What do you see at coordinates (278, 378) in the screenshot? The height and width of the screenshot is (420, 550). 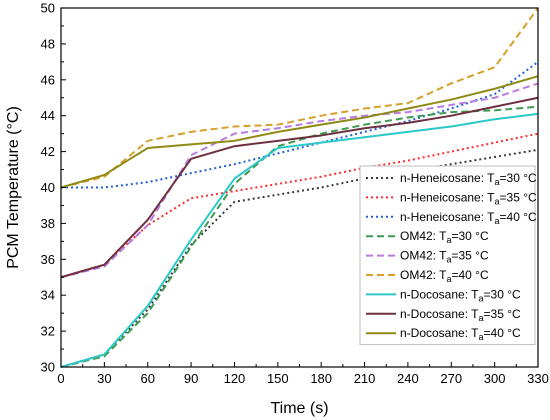 I see `x-tick-label: 150` at bounding box center [278, 378].